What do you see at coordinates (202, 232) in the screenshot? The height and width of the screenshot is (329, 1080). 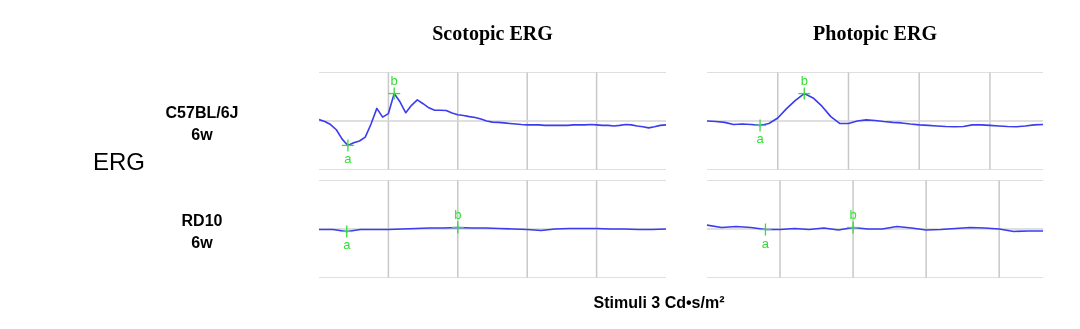 I see `y-axis-title: RD10 6w` at bounding box center [202, 232].